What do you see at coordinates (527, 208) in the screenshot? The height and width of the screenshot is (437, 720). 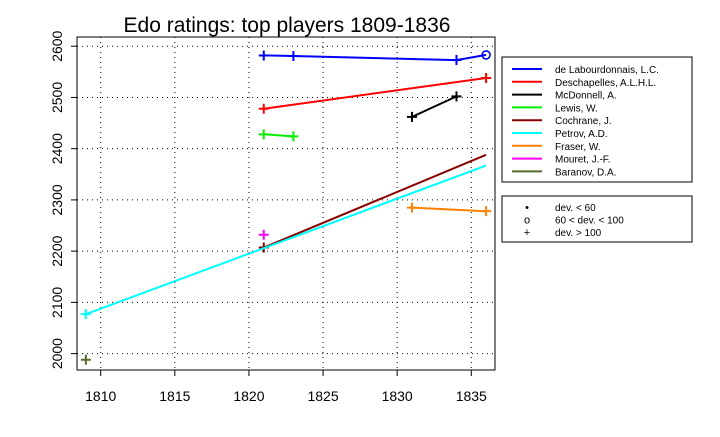 I see `marker-legend-symbol: •` at bounding box center [527, 208].